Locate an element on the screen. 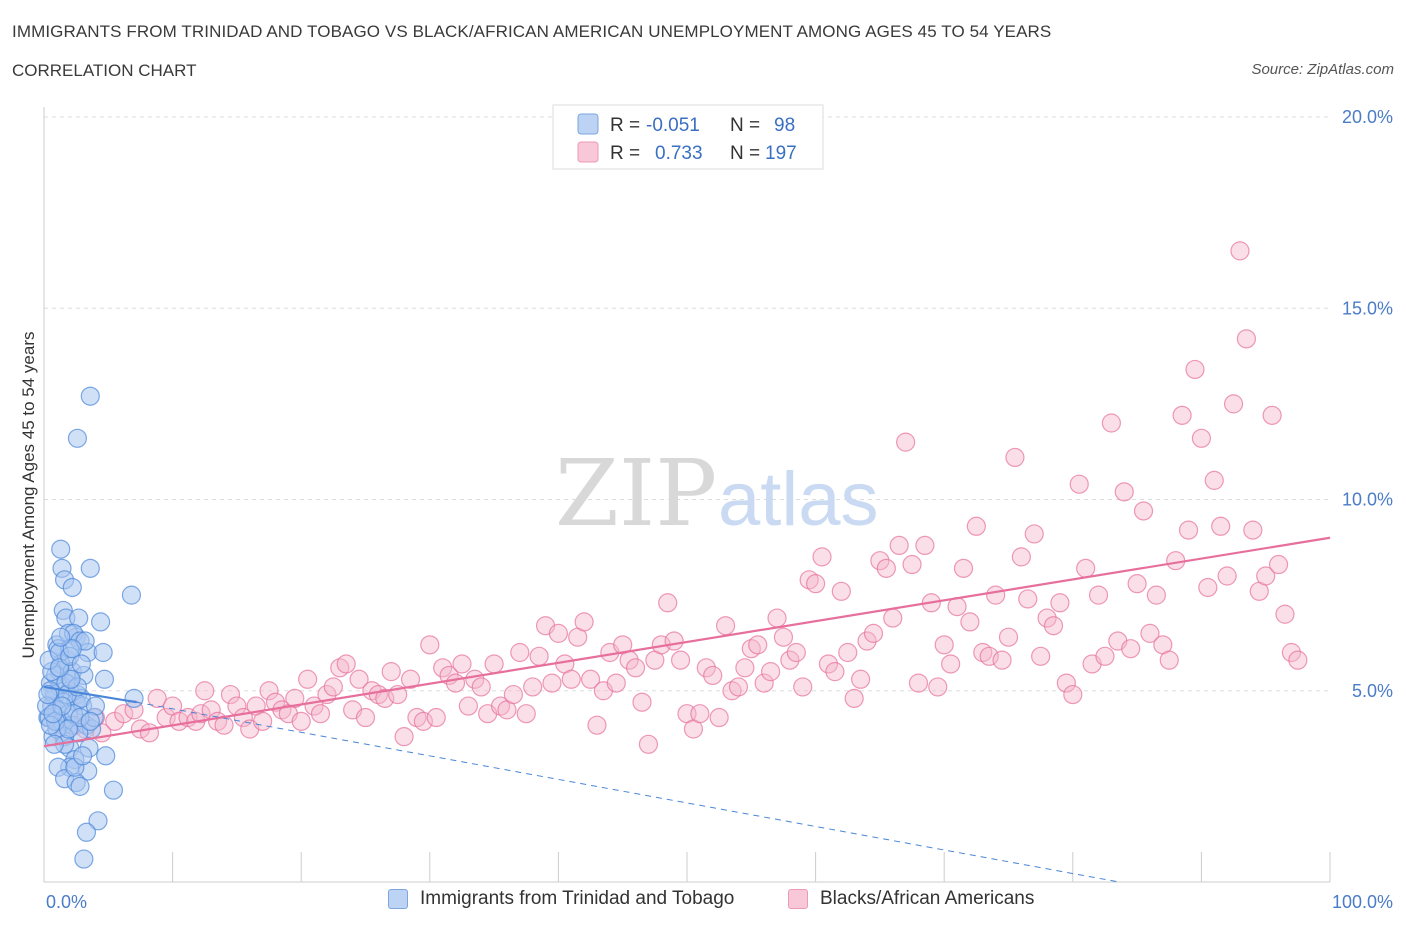  y-tick-labels: 5.0% 10.0% 15.0% 20.0% is located at coordinates (1367, 404).